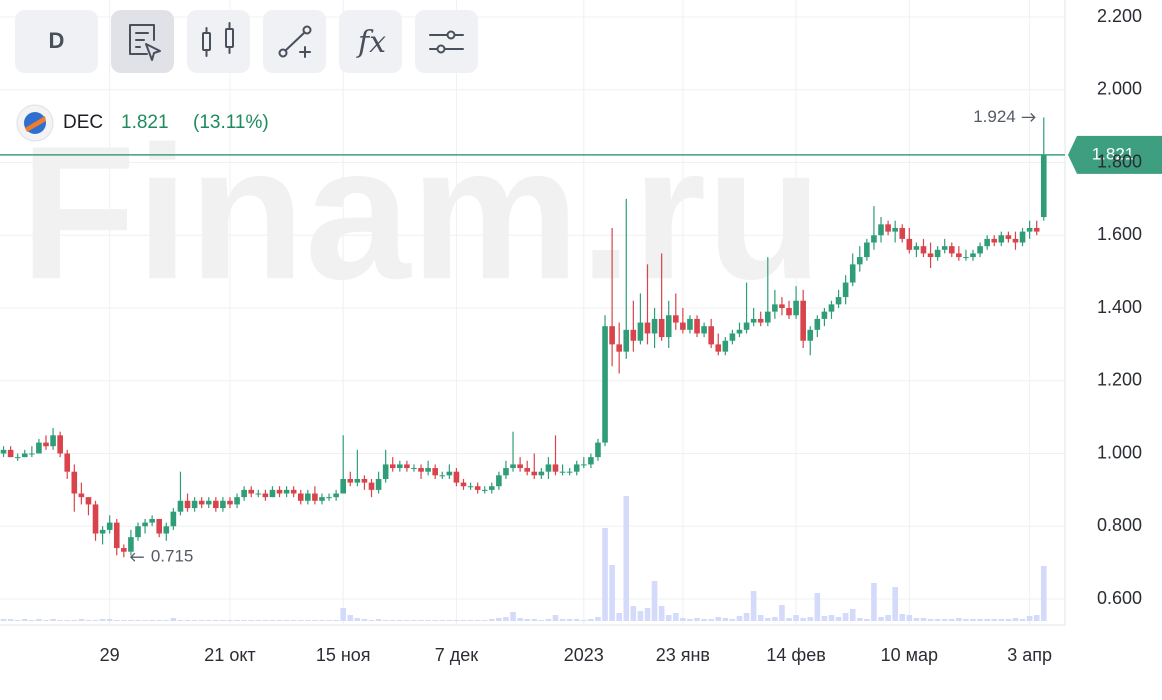 The height and width of the screenshot is (700, 1162). What do you see at coordinates (446, 41) in the screenshot?
I see `settings-button` at bounding box center [446, 41].